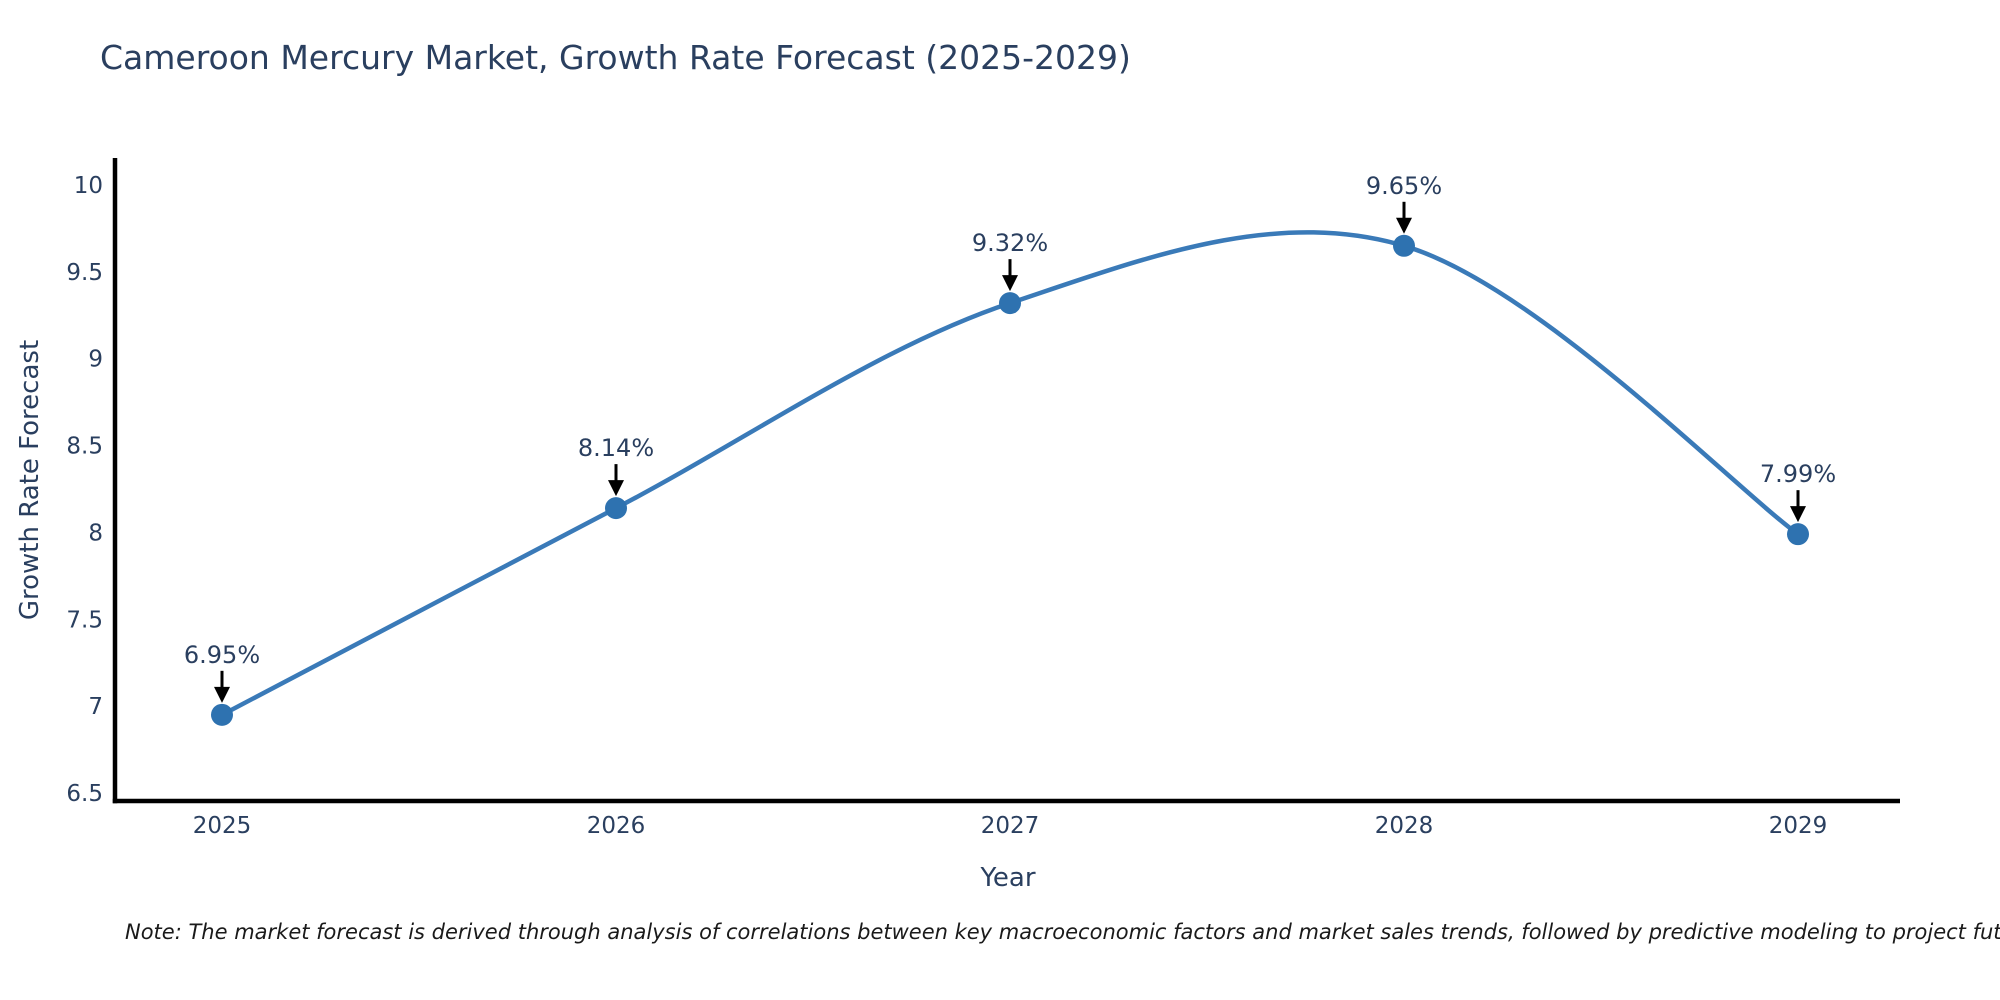 The image size is (2000, 1000). What do you see at coordinates (84, 620) in the screenshot?
I see `y-tick-label: 7.5` at bounding box center [84, 620].